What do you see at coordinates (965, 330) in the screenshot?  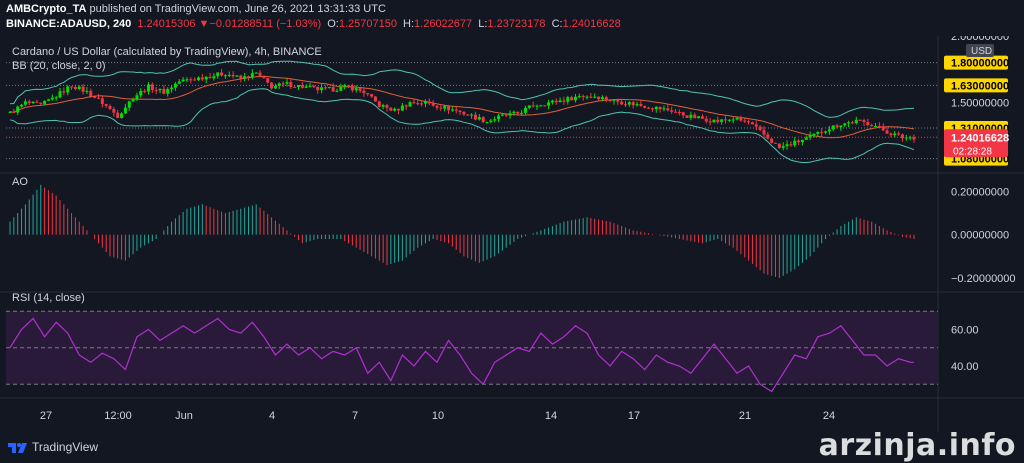 I see `rsi-tick-label: 60.00` at bounding box center [965, 330].